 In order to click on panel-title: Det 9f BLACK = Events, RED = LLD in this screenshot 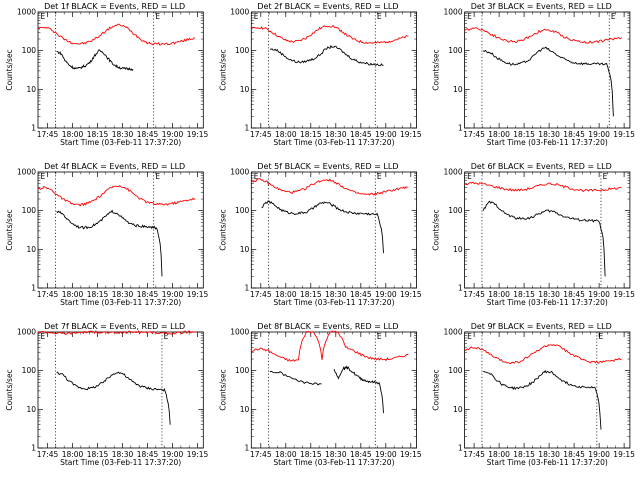, I will do `click(541, 326)`.